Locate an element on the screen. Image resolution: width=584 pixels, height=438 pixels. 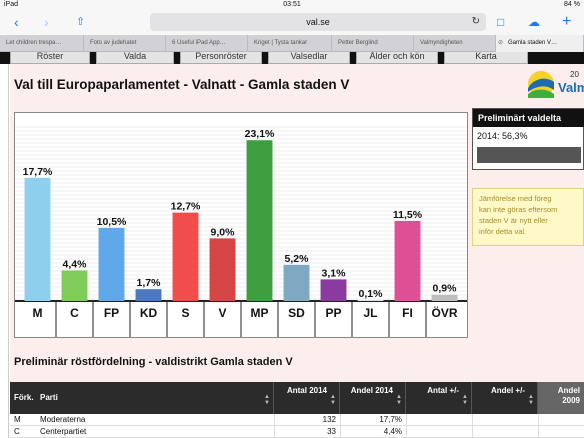
category-label: ÖVR is located at coordinates (444, 312).